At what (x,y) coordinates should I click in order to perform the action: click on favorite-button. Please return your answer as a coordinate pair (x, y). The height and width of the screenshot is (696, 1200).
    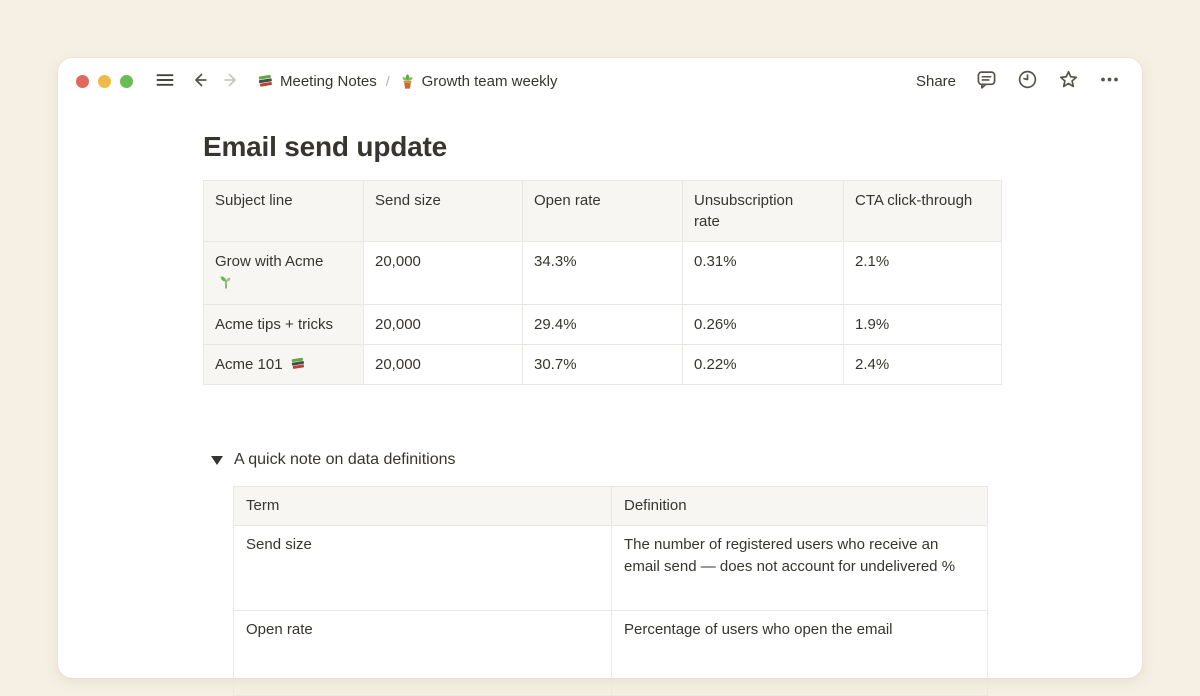
    Looking at the image, I should click on (1068, 81).